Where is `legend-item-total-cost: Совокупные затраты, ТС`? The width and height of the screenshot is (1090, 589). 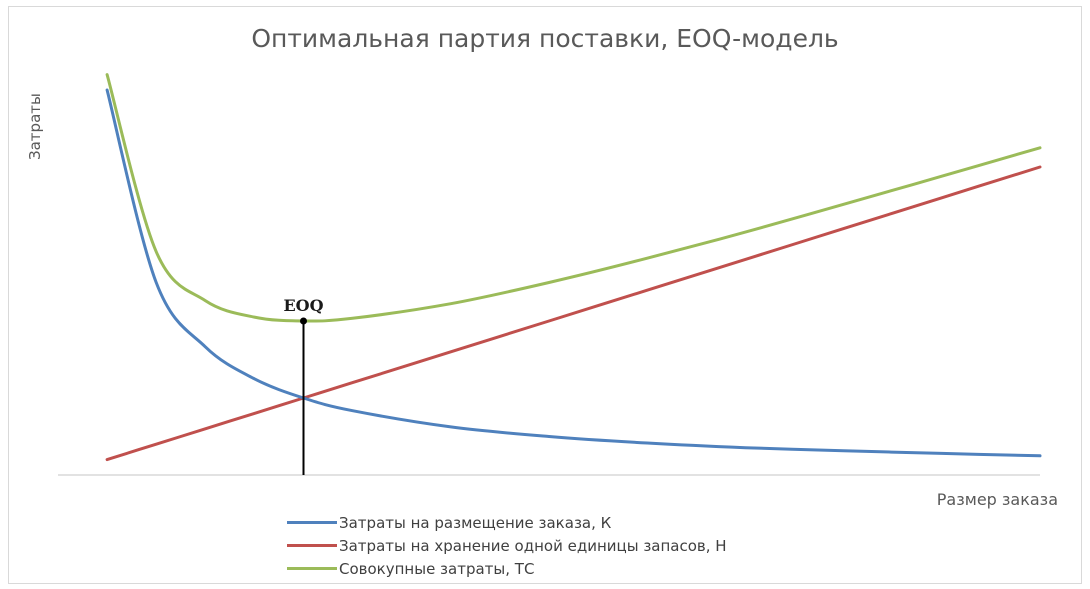
legend-item-total-cost: Совокупные затраты, ТС is located at coordinates (507, 568).